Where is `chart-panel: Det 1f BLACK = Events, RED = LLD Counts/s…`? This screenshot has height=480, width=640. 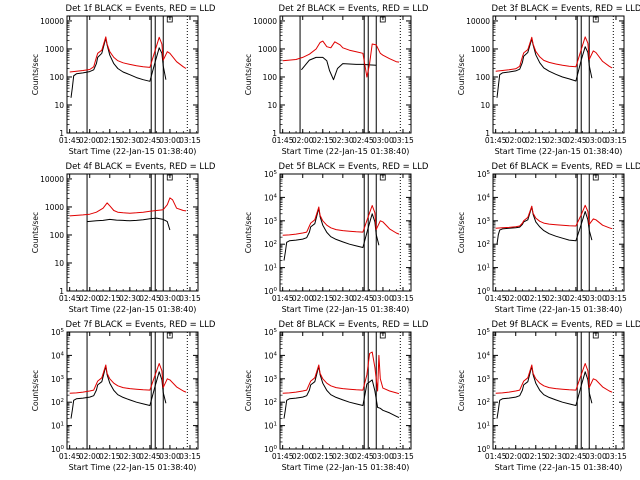 chart-panel: Det 1f BLACK = Events, RED = LLD Counts/s… is located at coordinates (123, 80).